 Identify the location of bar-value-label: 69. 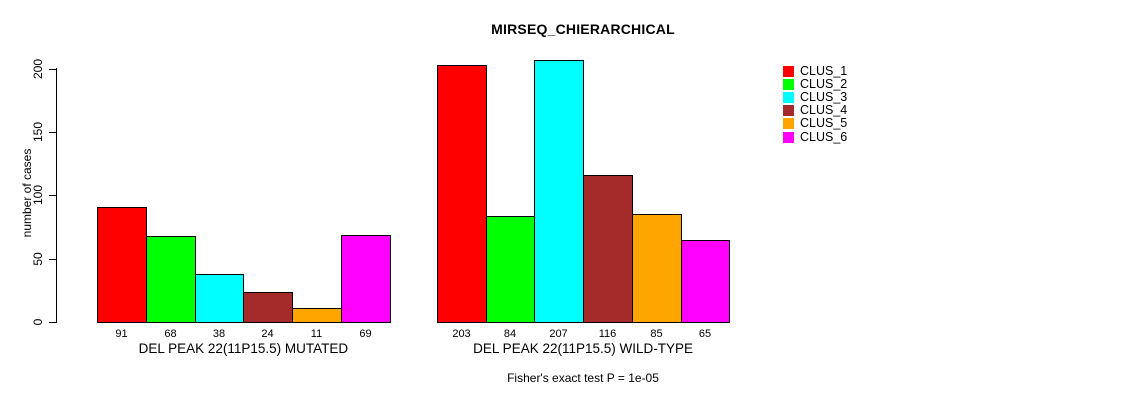
(365, 334).